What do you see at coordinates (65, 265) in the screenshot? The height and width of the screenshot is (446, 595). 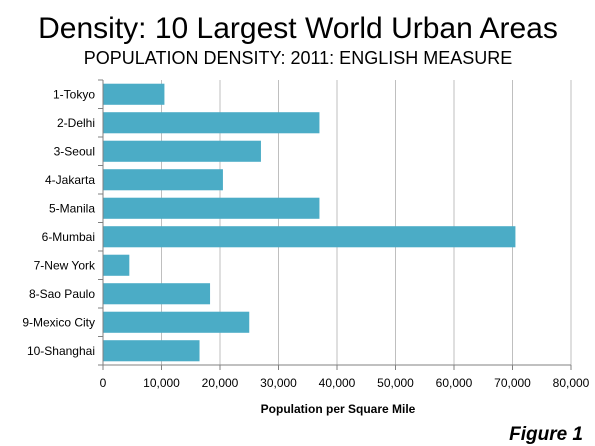 I see `y-category-label: 7-New York` at bounding box center [65, 265].